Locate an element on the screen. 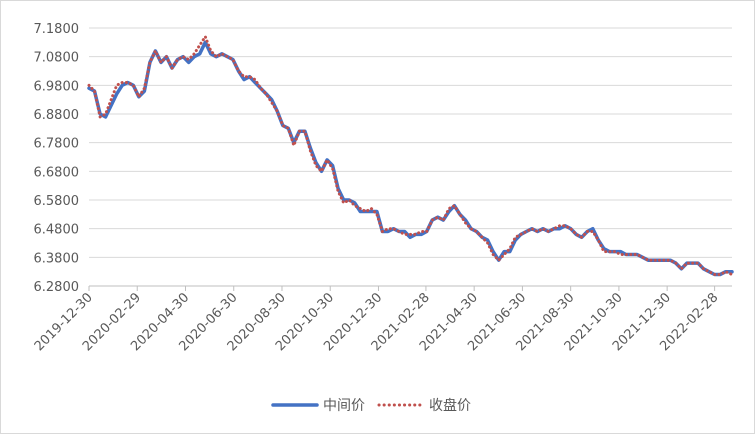 The width and height of the screenshot is (755, 438). y-tick-label: 6.3800 is located at coordinates (57, 258).